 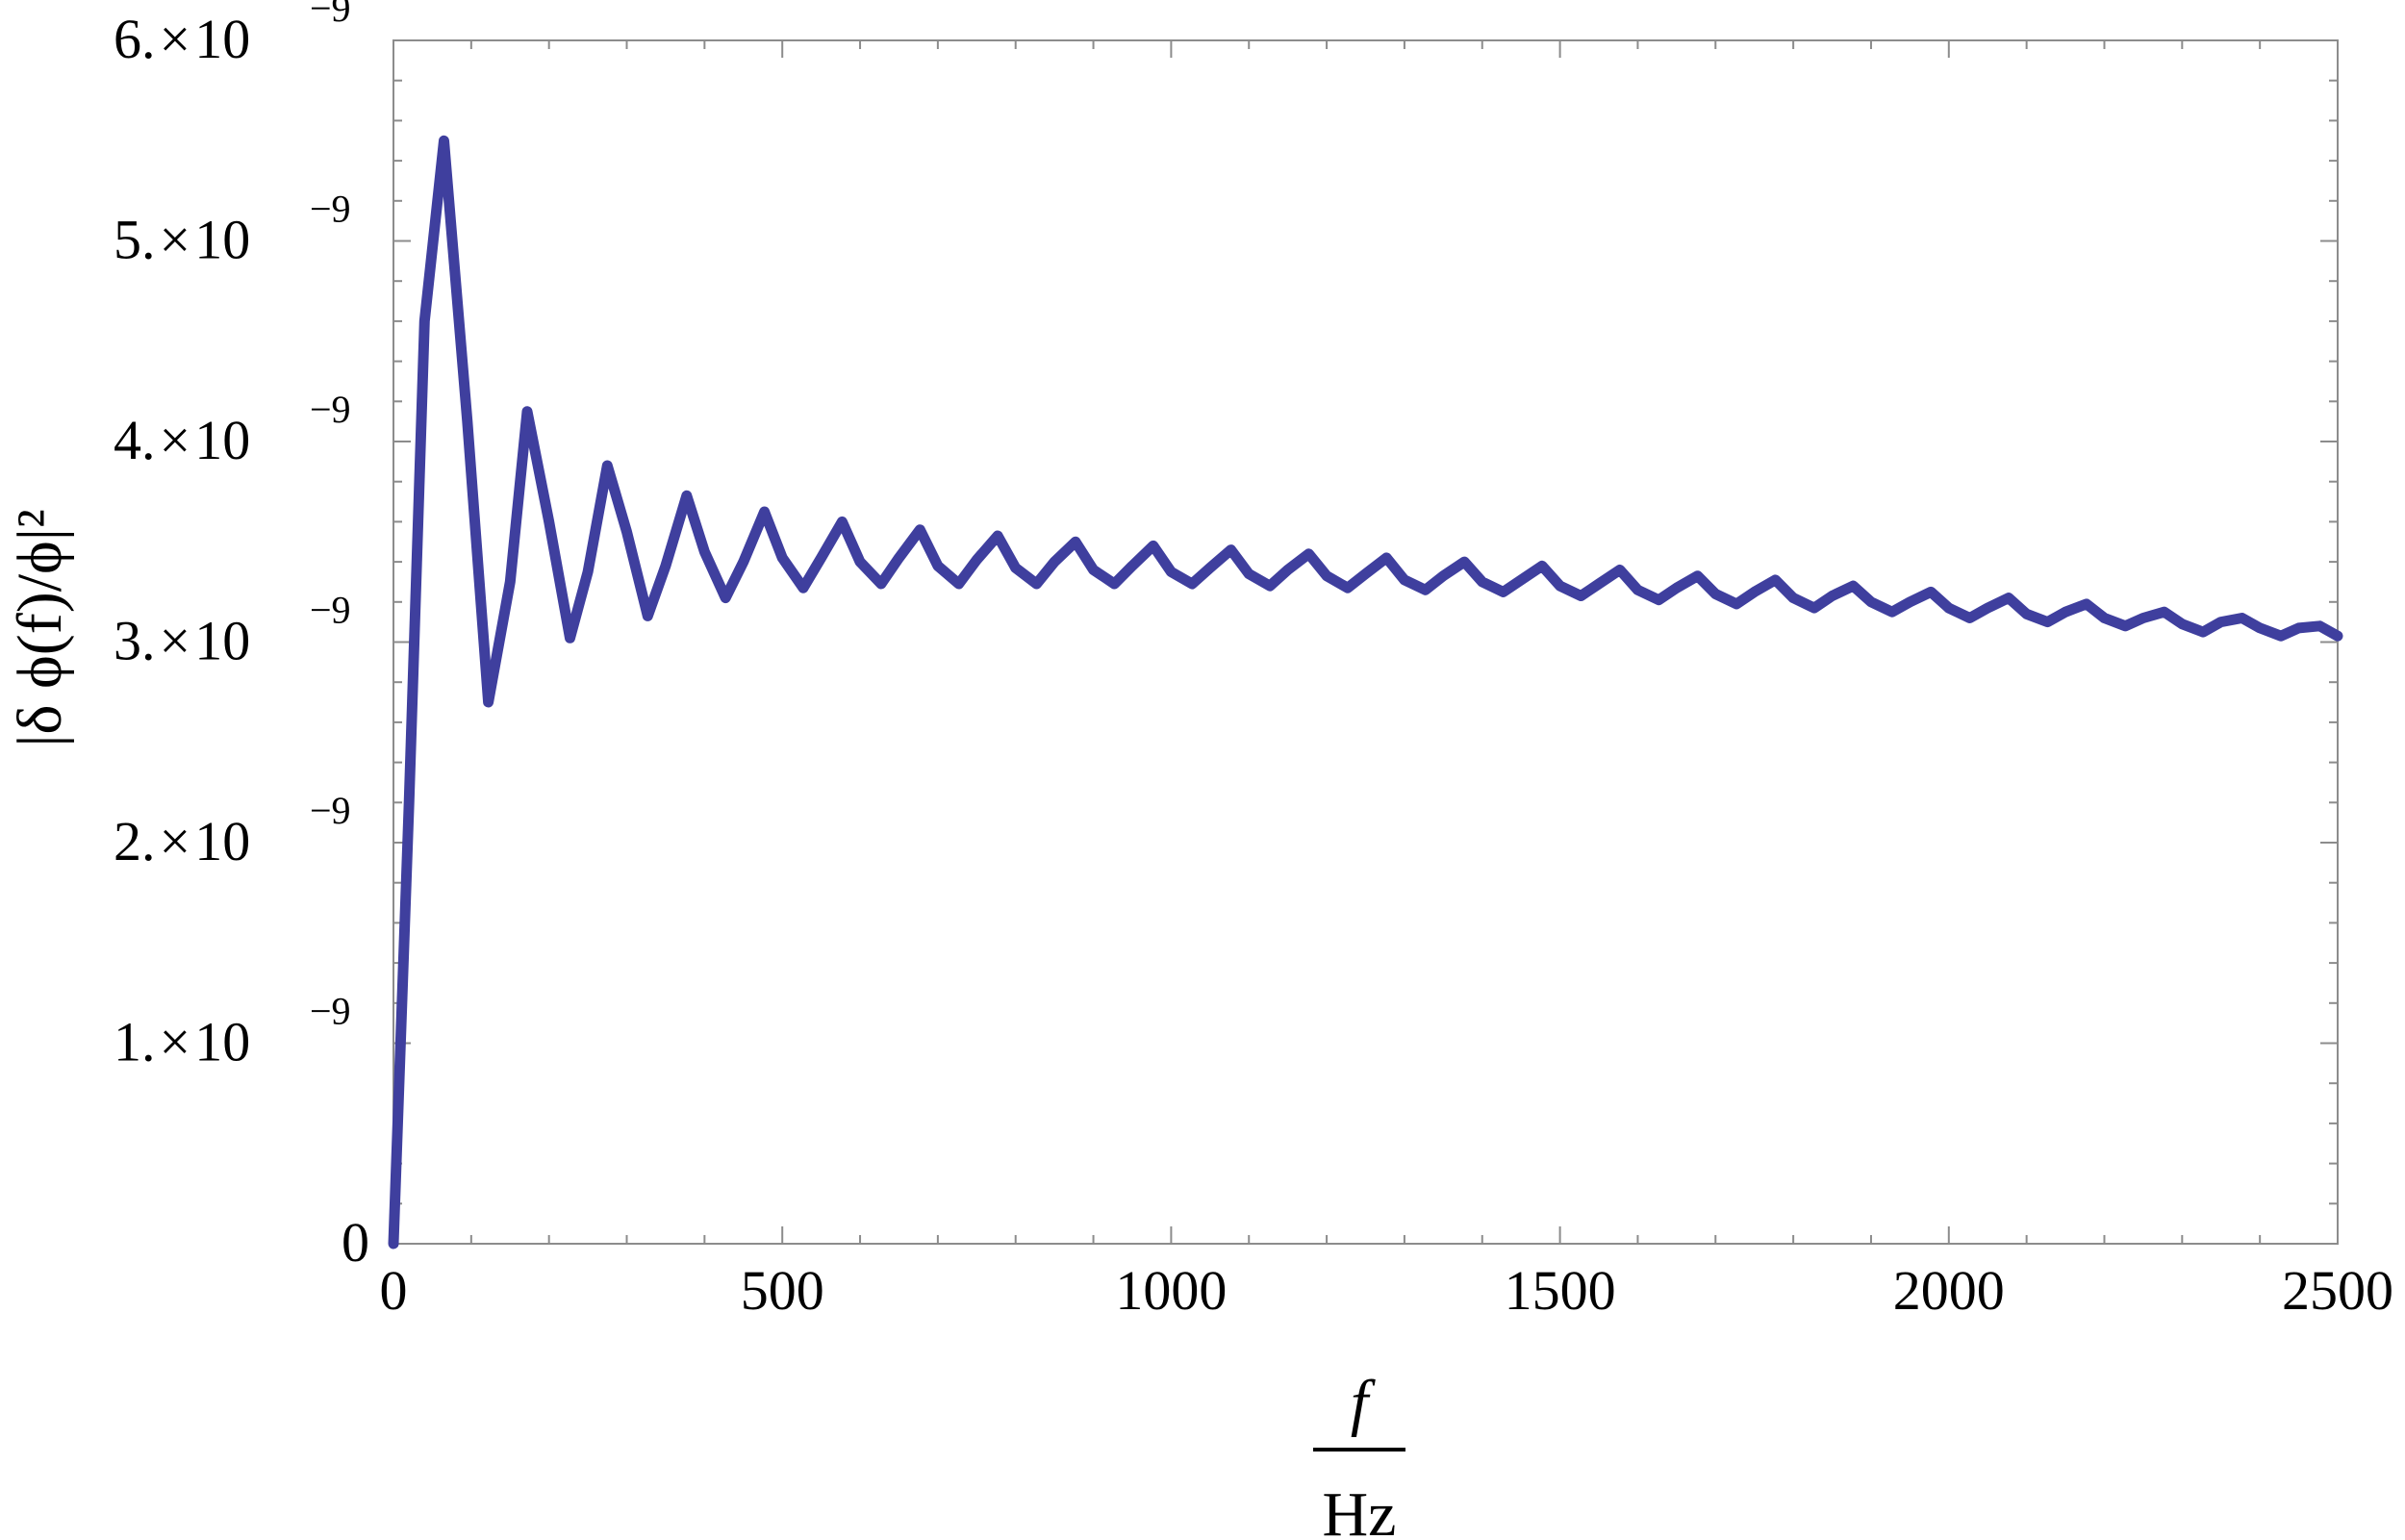 What do you see at coordinates (1949, 1290) in the screenshot?
I see `x-tick-label: 2000` at bounding box center [1949, 1290].